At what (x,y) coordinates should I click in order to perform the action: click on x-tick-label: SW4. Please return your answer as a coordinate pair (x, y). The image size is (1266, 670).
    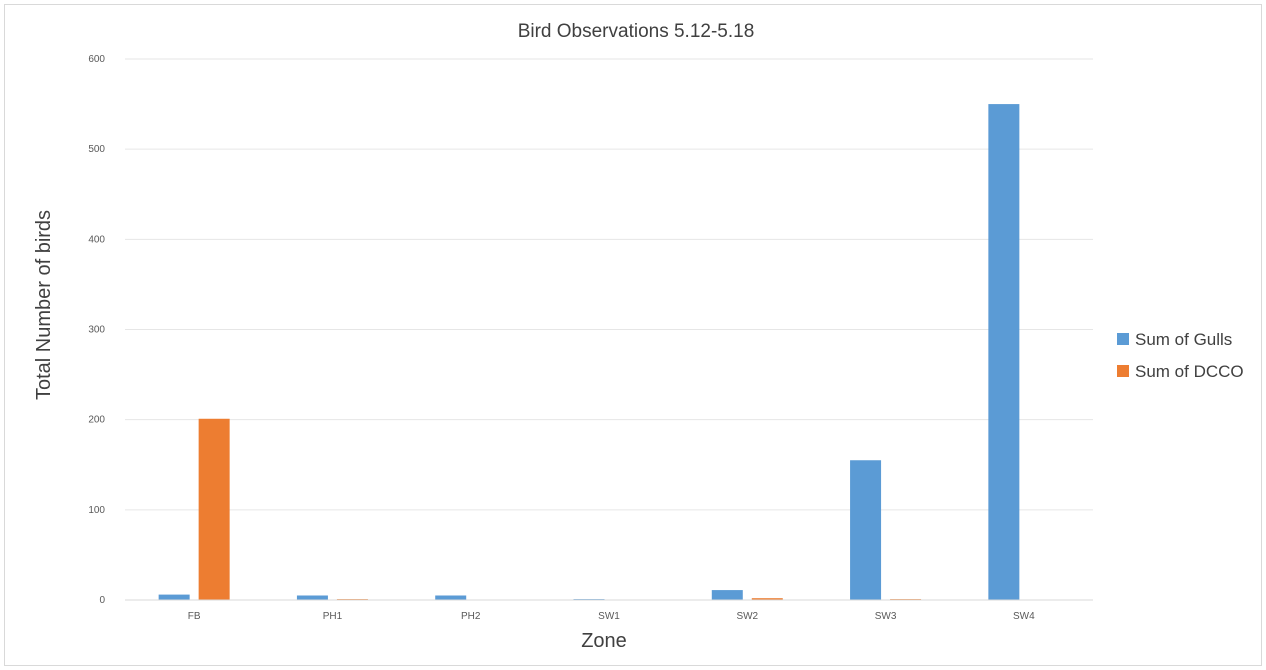
    Looking at the image, I should click on (1024, 616).